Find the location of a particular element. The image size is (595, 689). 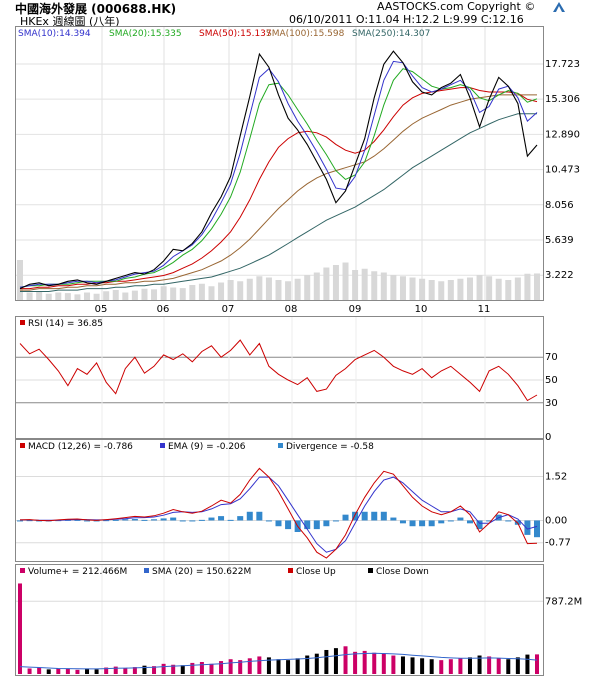

price-tick-label: 3.222 is located at coordinates (559, 275).